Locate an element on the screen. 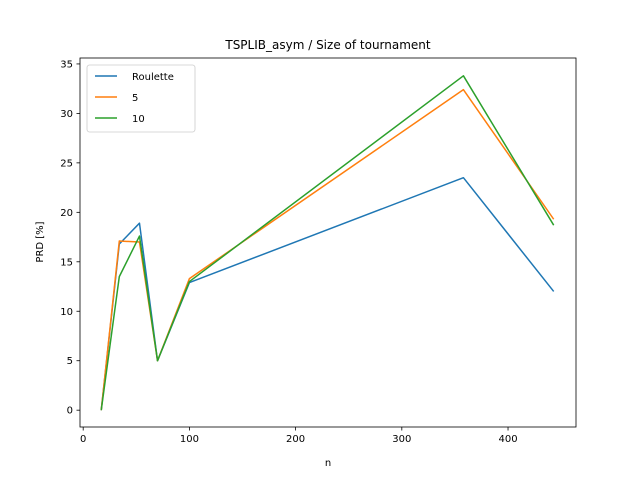  x-tick-label: 400 is located at coordinates (507, 439).